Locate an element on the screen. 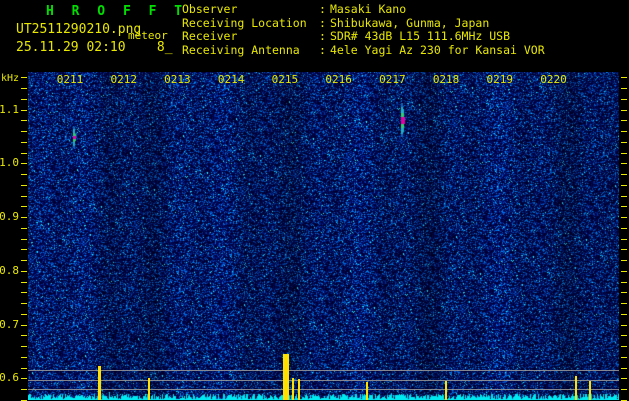  metadata-key: Observer is located at coordinates (210, 9).